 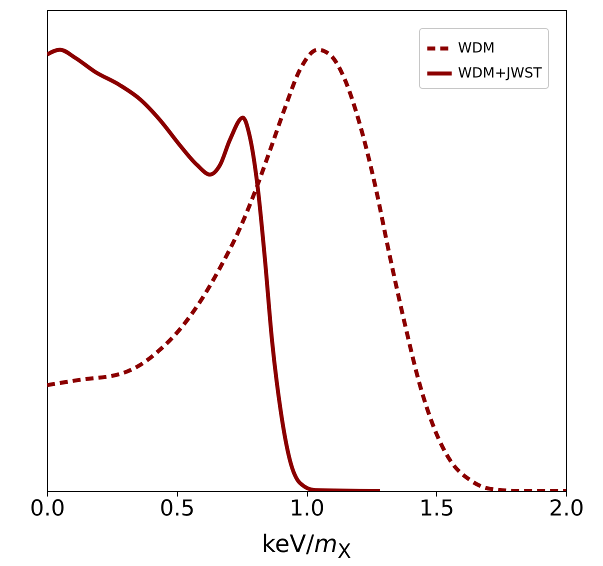 What do you see at coordinates (436, 509) in the screenshot?
I see `x-tick-label: 1.5` at bounding box center [436, 509].